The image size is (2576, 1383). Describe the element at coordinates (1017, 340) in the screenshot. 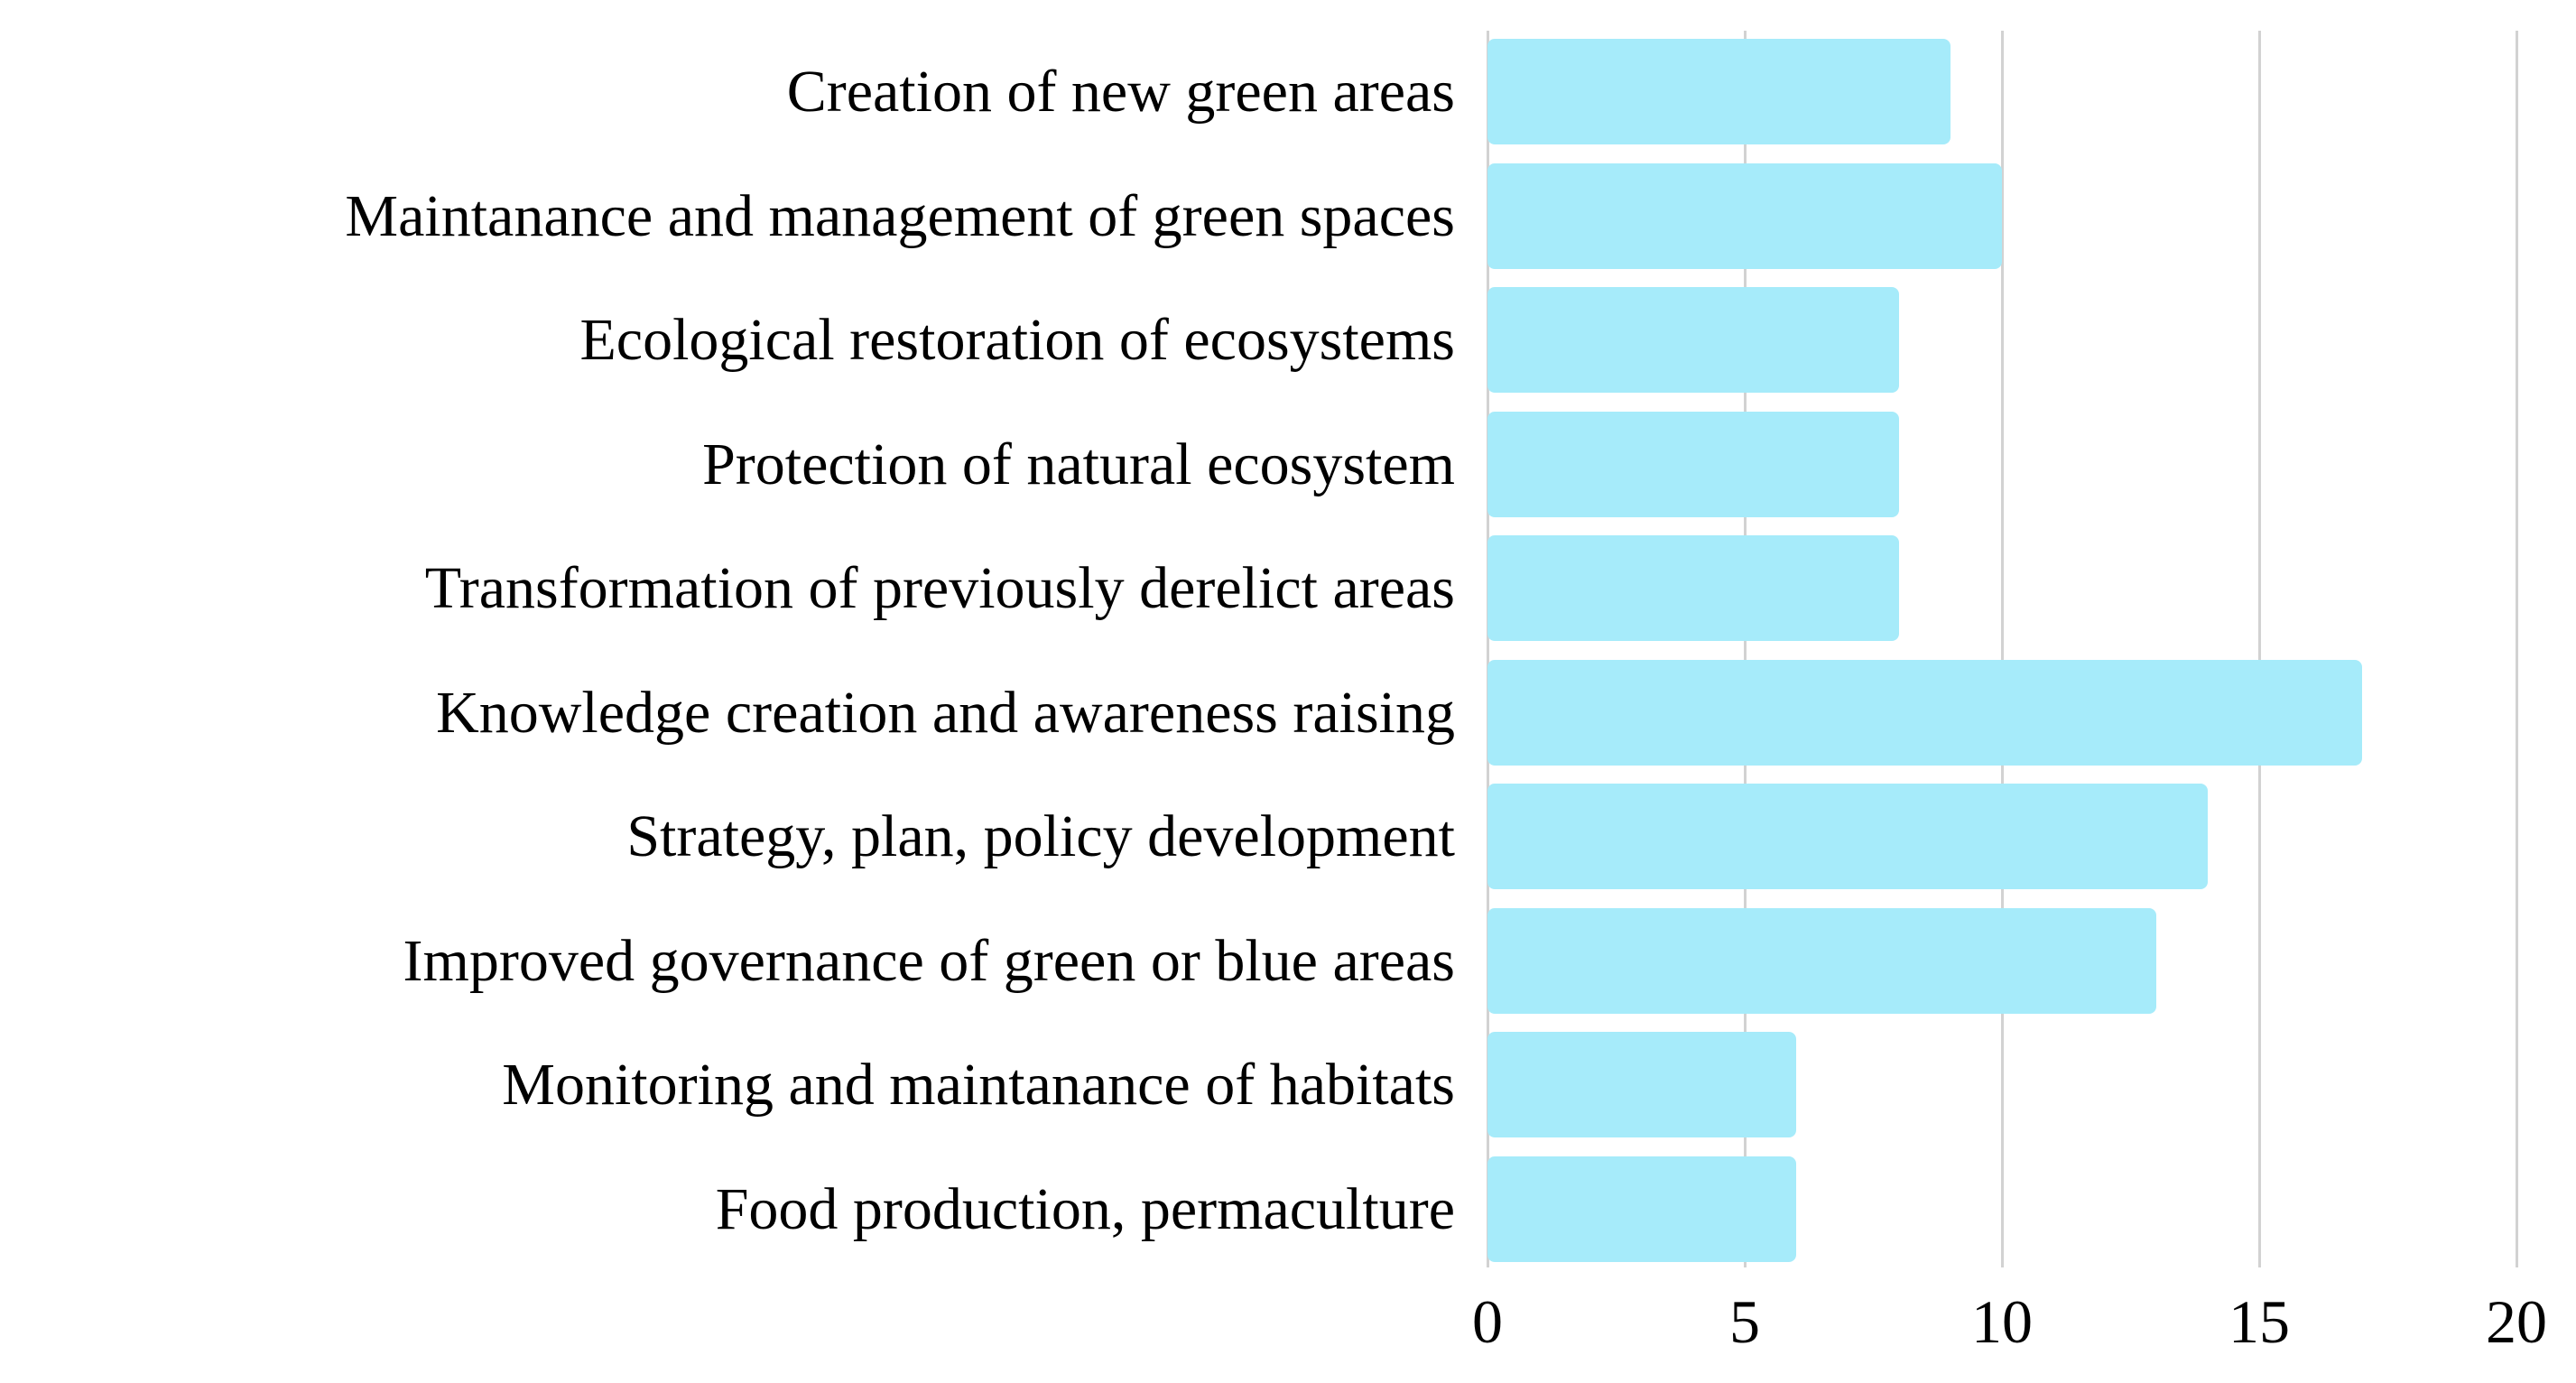

I see `category-label: Ecological restoration of ecosystems` at that location.